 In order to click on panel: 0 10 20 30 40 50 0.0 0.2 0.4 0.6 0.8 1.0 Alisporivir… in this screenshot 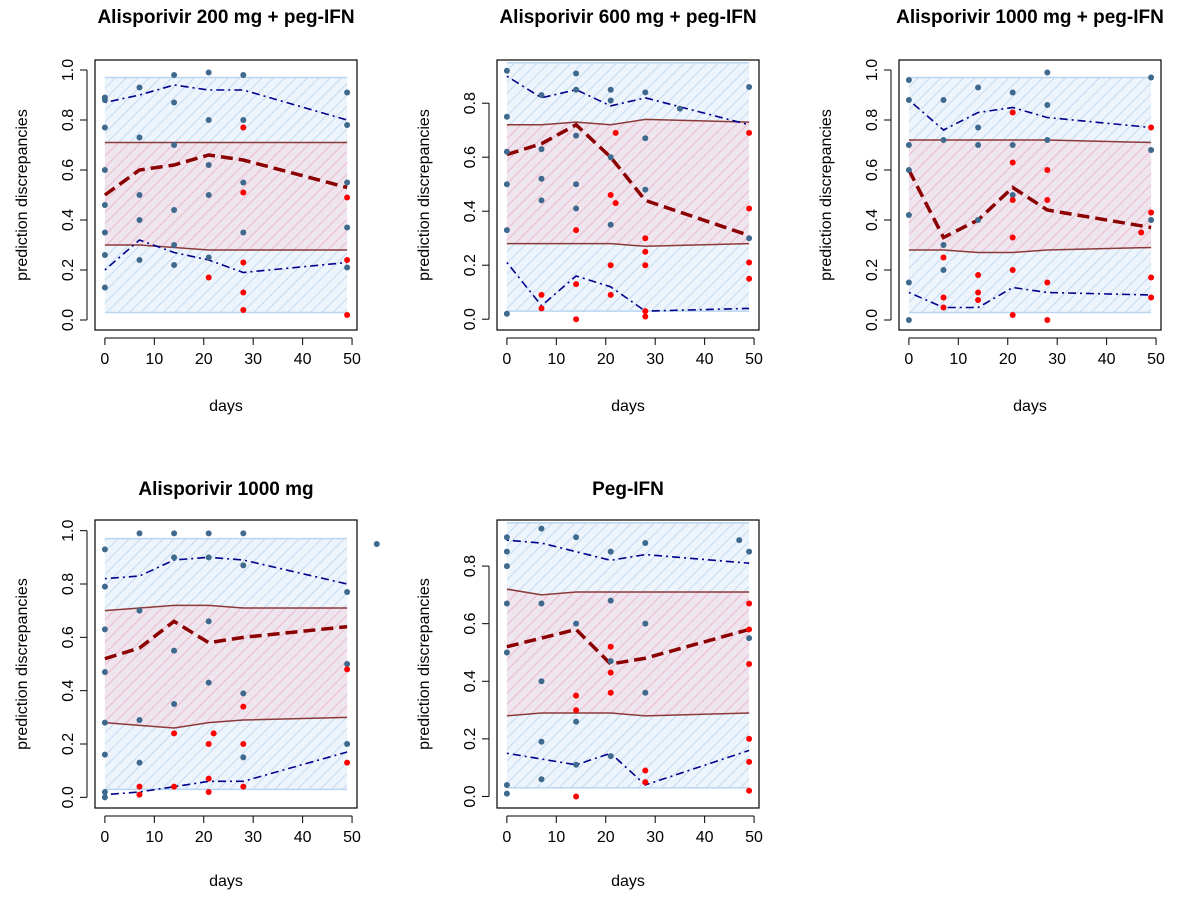, I will do `click(187, 211)`.